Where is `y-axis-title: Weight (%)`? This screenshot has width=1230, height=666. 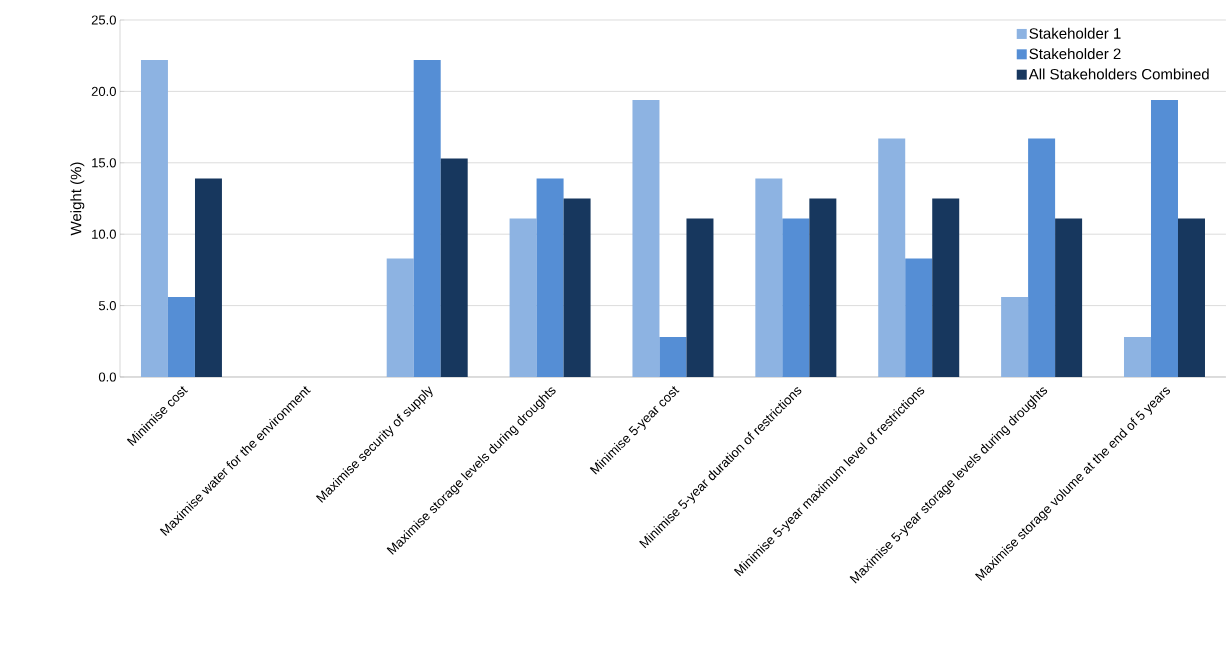 y-axis-title: Weight (%) is located at coordinates (77, 199).